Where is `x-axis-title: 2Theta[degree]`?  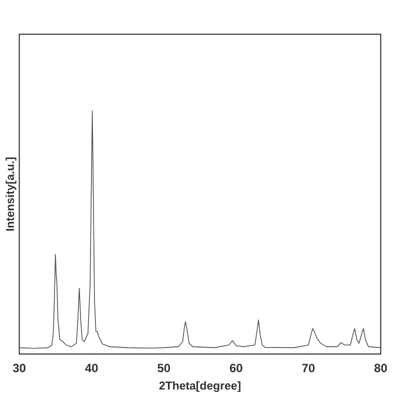
x-axis-title: 2Theta[degree] is located at coordinates (199, 386).